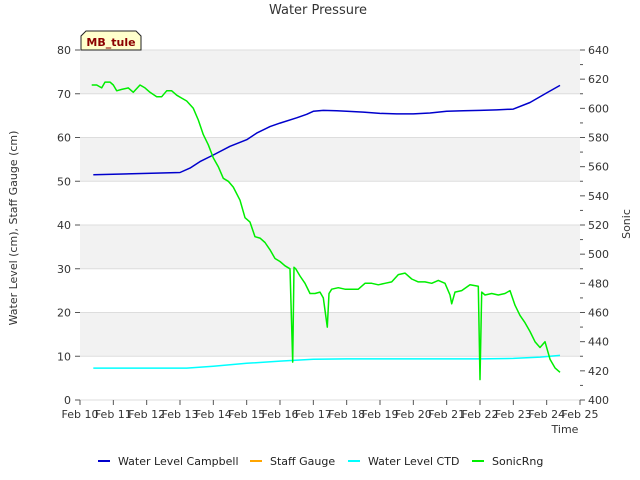  Describe the element at coordinates (598, 50) in the screenshot. I see `y2-tick-label: 640` at that location.